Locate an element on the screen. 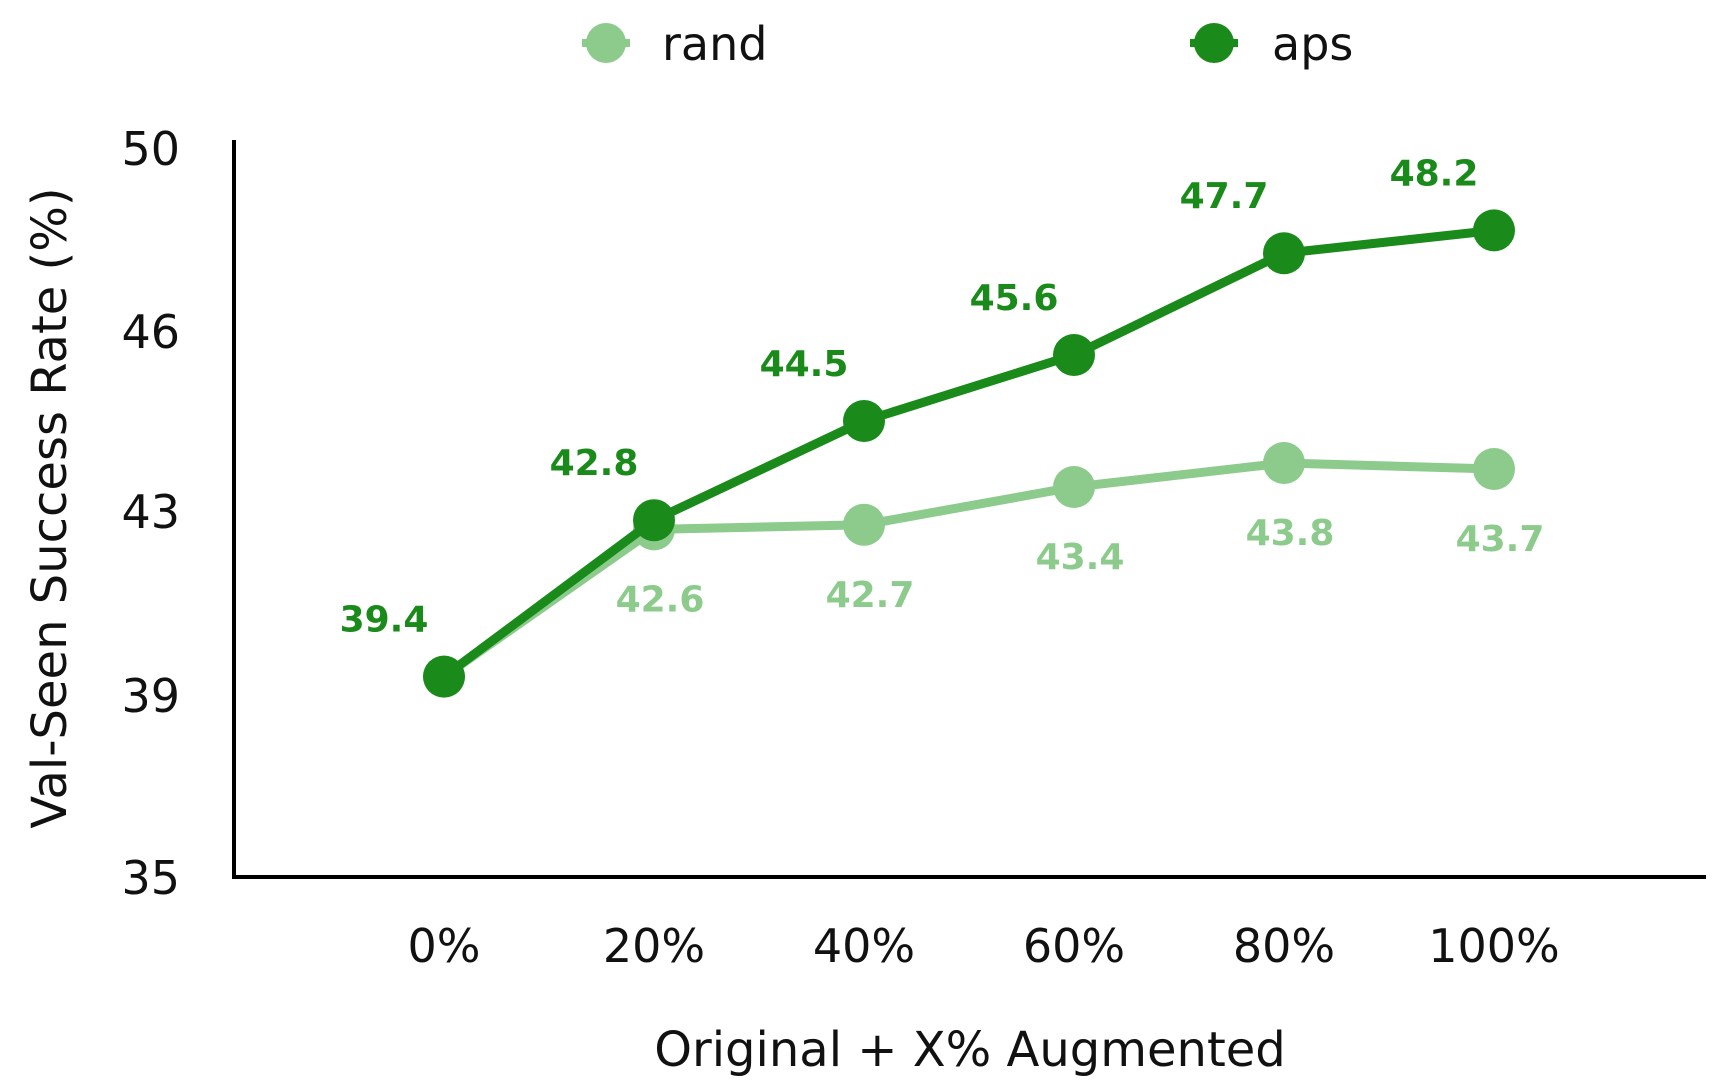 The width and height of the screenshot is (1716, 1086). y-tick-label: 50 is located at coordinates (150, 149).